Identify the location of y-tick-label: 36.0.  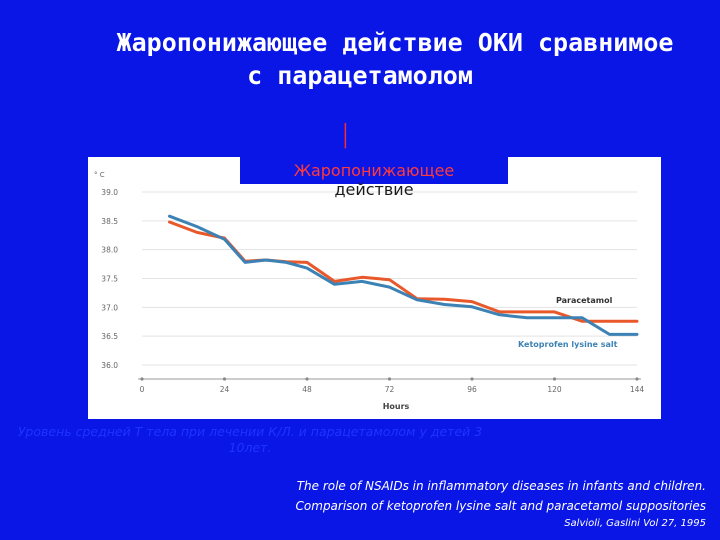
(109, 365).